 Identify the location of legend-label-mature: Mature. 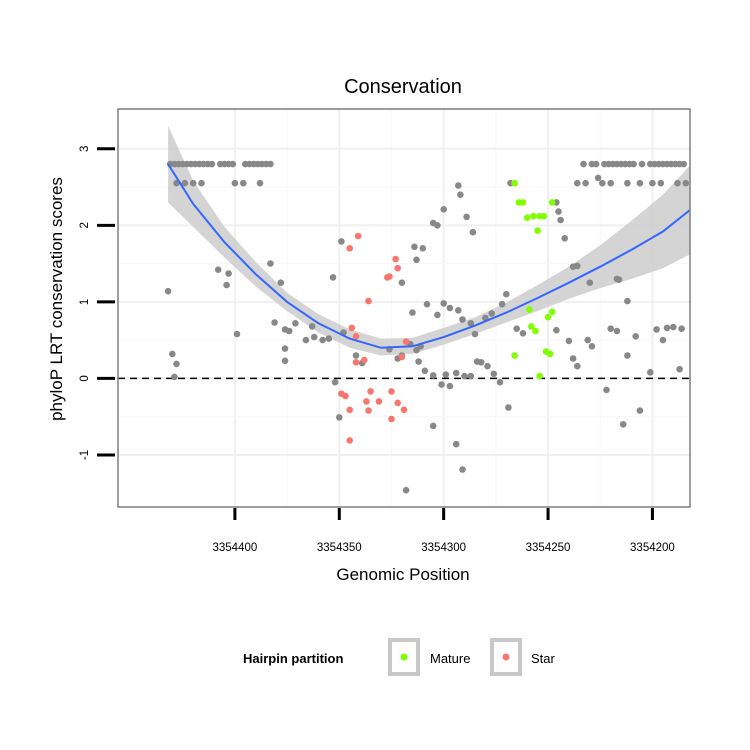
(450, 658).